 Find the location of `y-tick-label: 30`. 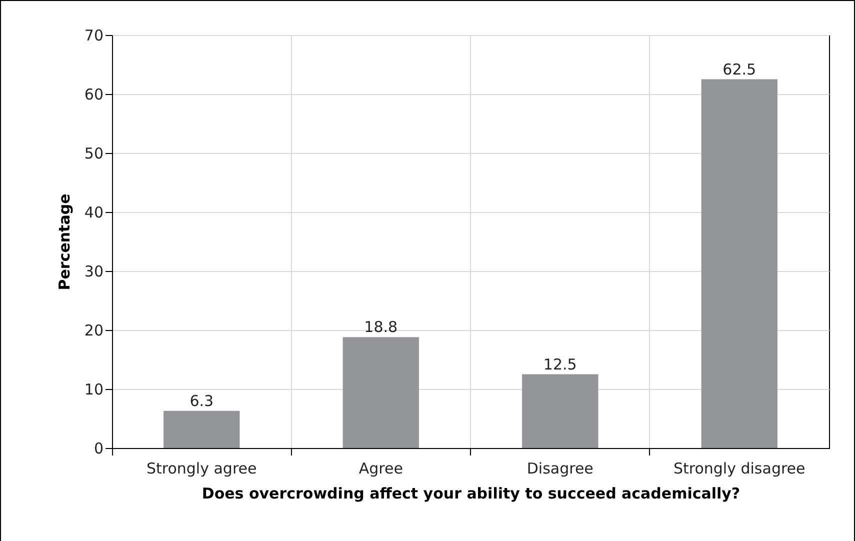

y-tick-label: 30 is located at coordinates (94, 271).